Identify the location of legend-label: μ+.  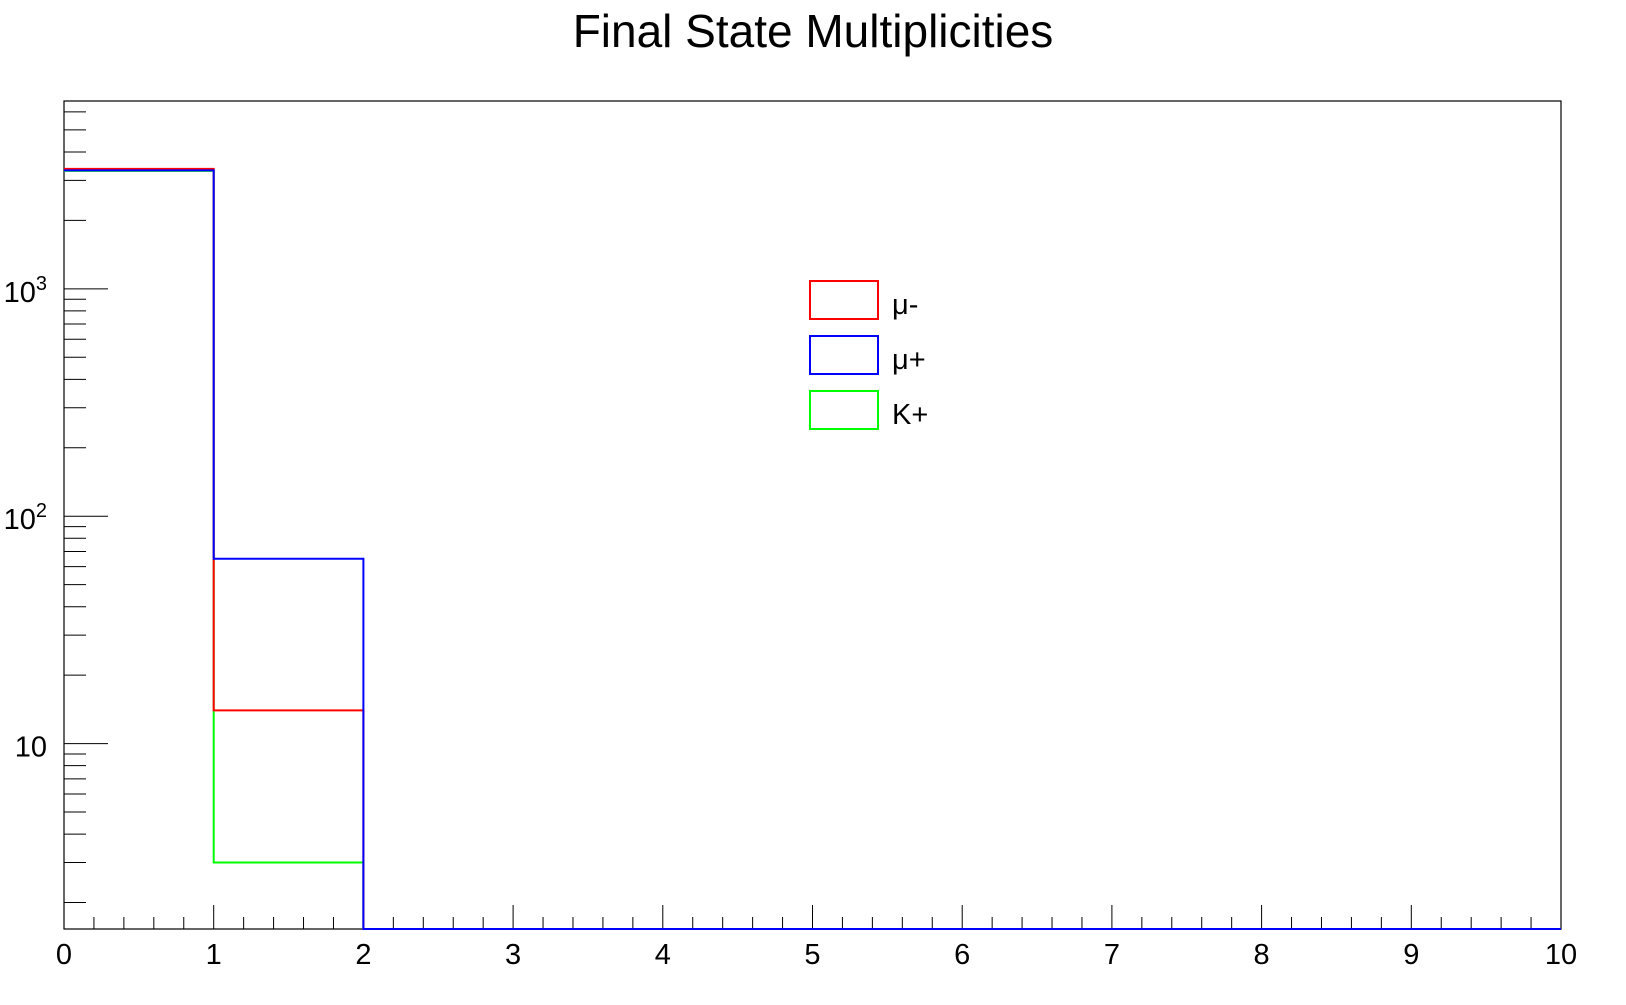
(909, 360).